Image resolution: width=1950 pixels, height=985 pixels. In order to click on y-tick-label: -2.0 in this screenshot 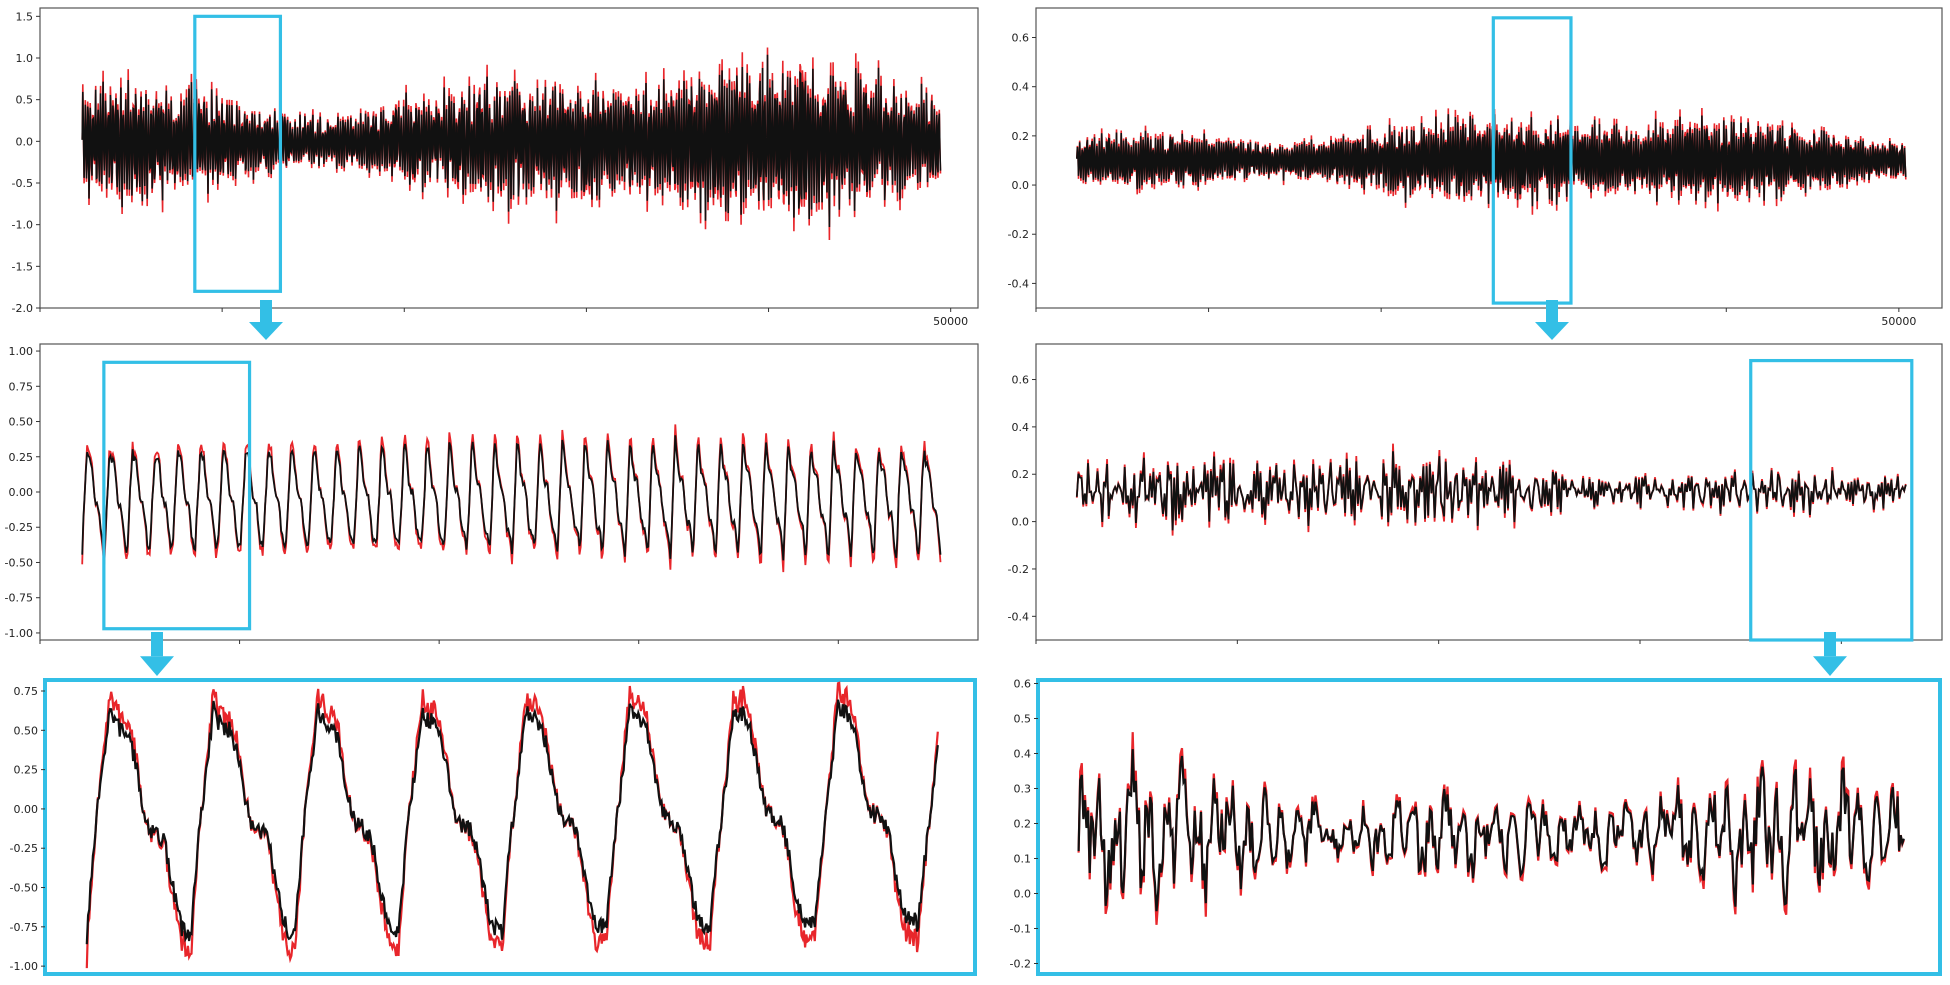, I will do `click(22, 308)`.